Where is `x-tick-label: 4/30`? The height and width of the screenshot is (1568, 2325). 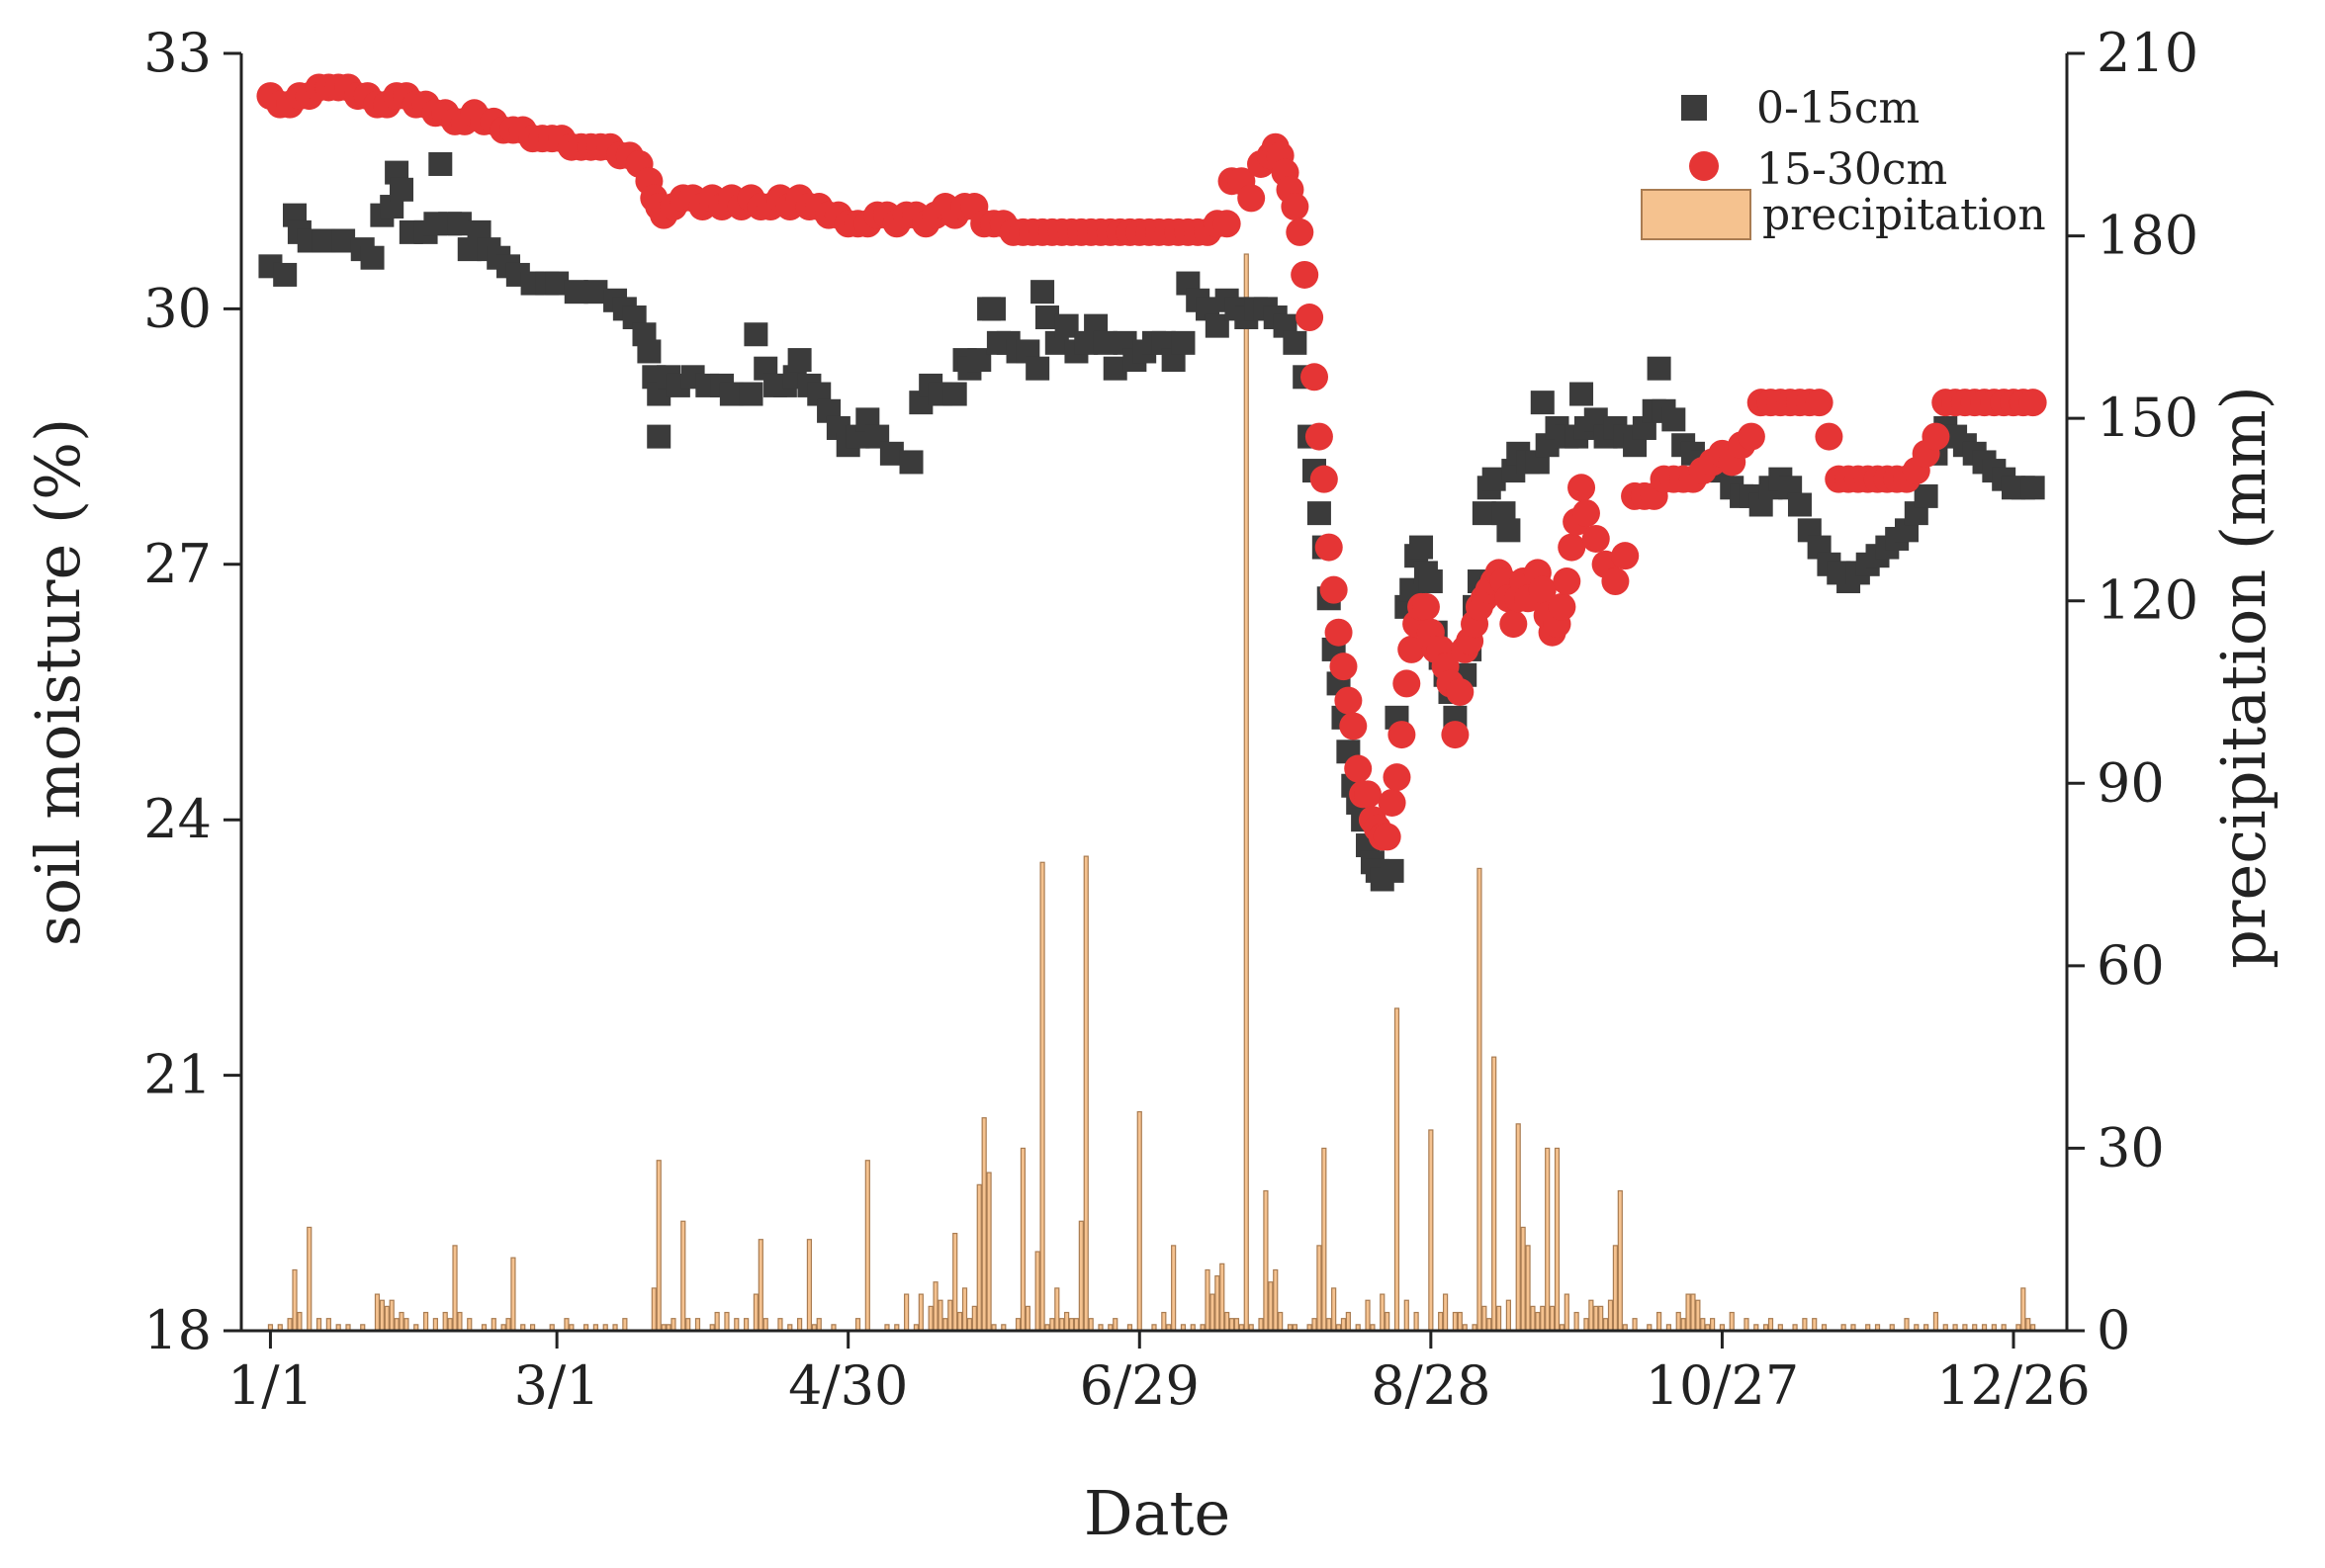 x-tick-label: 4/30 is located at coordinates (848, 1385).